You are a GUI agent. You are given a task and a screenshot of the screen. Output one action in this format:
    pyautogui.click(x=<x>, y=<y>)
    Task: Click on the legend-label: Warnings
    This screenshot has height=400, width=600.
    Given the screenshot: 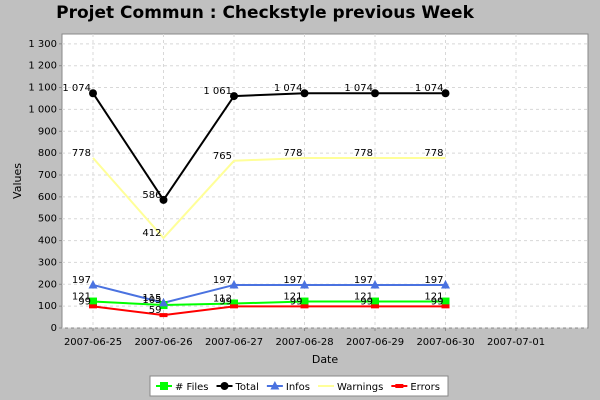 What is the action you would take?
    pyautogui.click(x=360, y=387)
    